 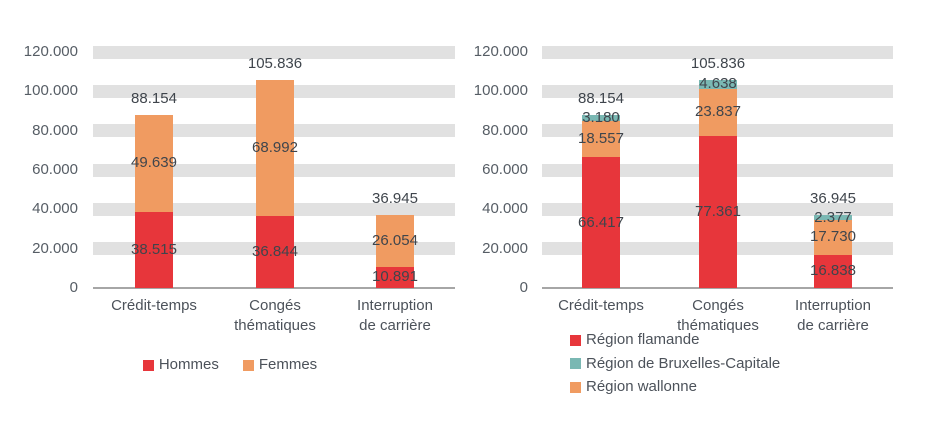 I want to click on value-label: 23.837, so click(x=718, y=112).